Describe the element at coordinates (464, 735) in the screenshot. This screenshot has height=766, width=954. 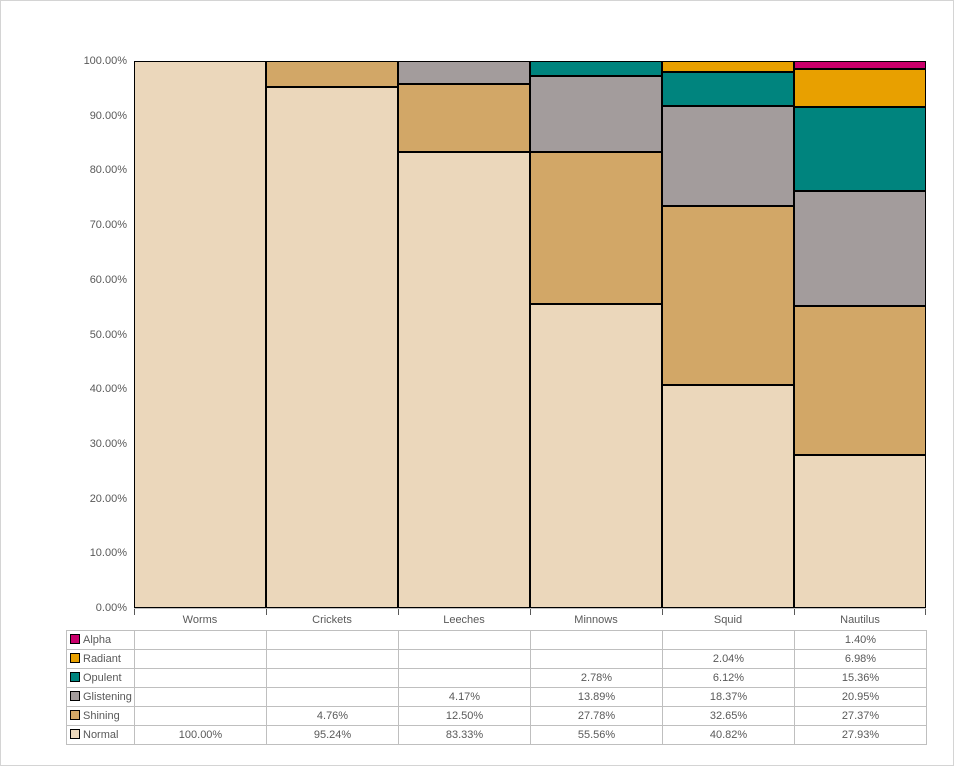
I see `value-cell: 83.33%` at that location.